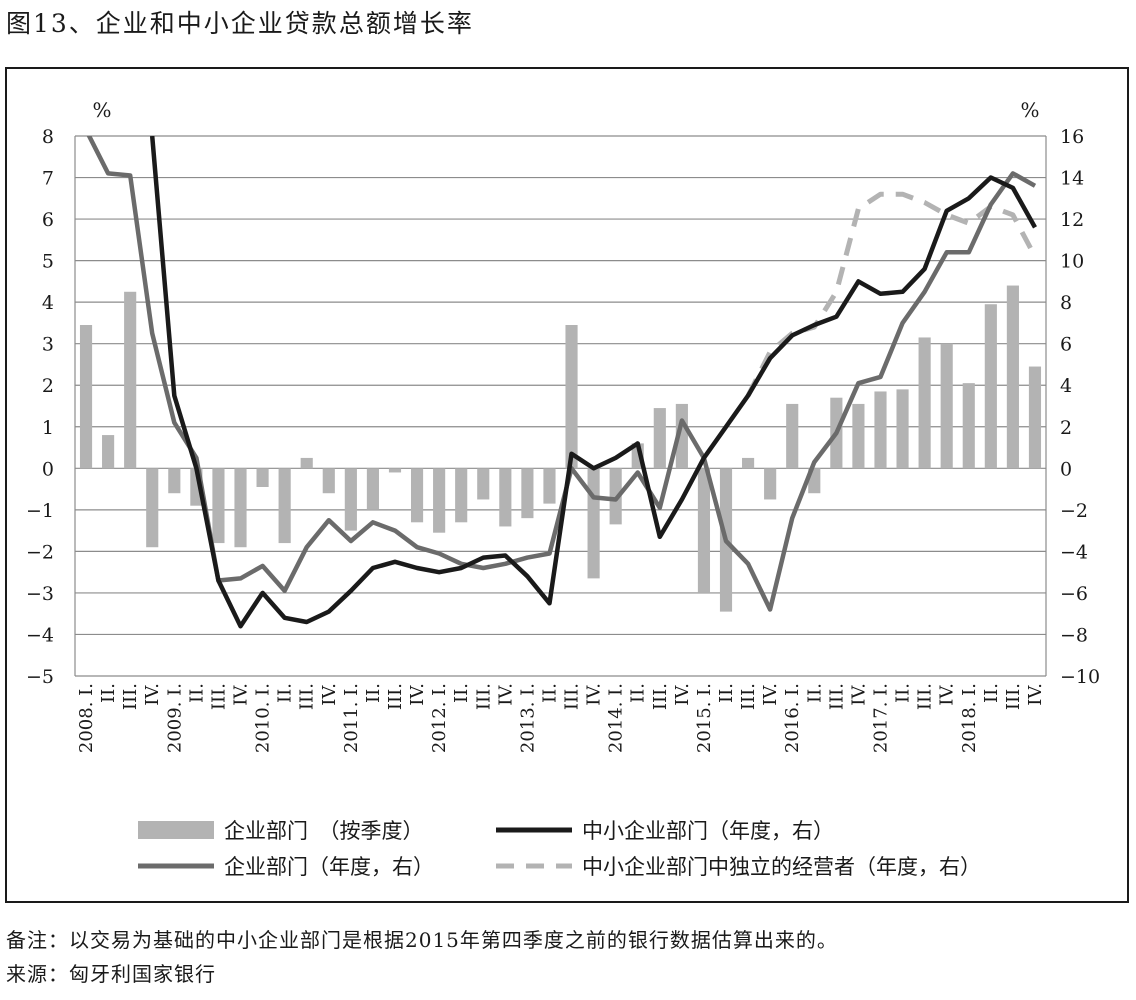 The width and height of the screenshot is (1136, 1000). Describe the element at coordinates (881, 718) in the screenshot. I see `x-tick-label: 2017. I.` at that location.